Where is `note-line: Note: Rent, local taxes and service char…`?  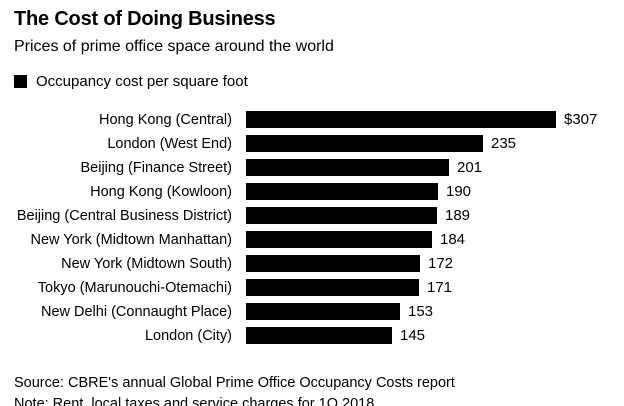 note-line: Note: Rent, local taxes and service char… is located at coordinates (194, 401).